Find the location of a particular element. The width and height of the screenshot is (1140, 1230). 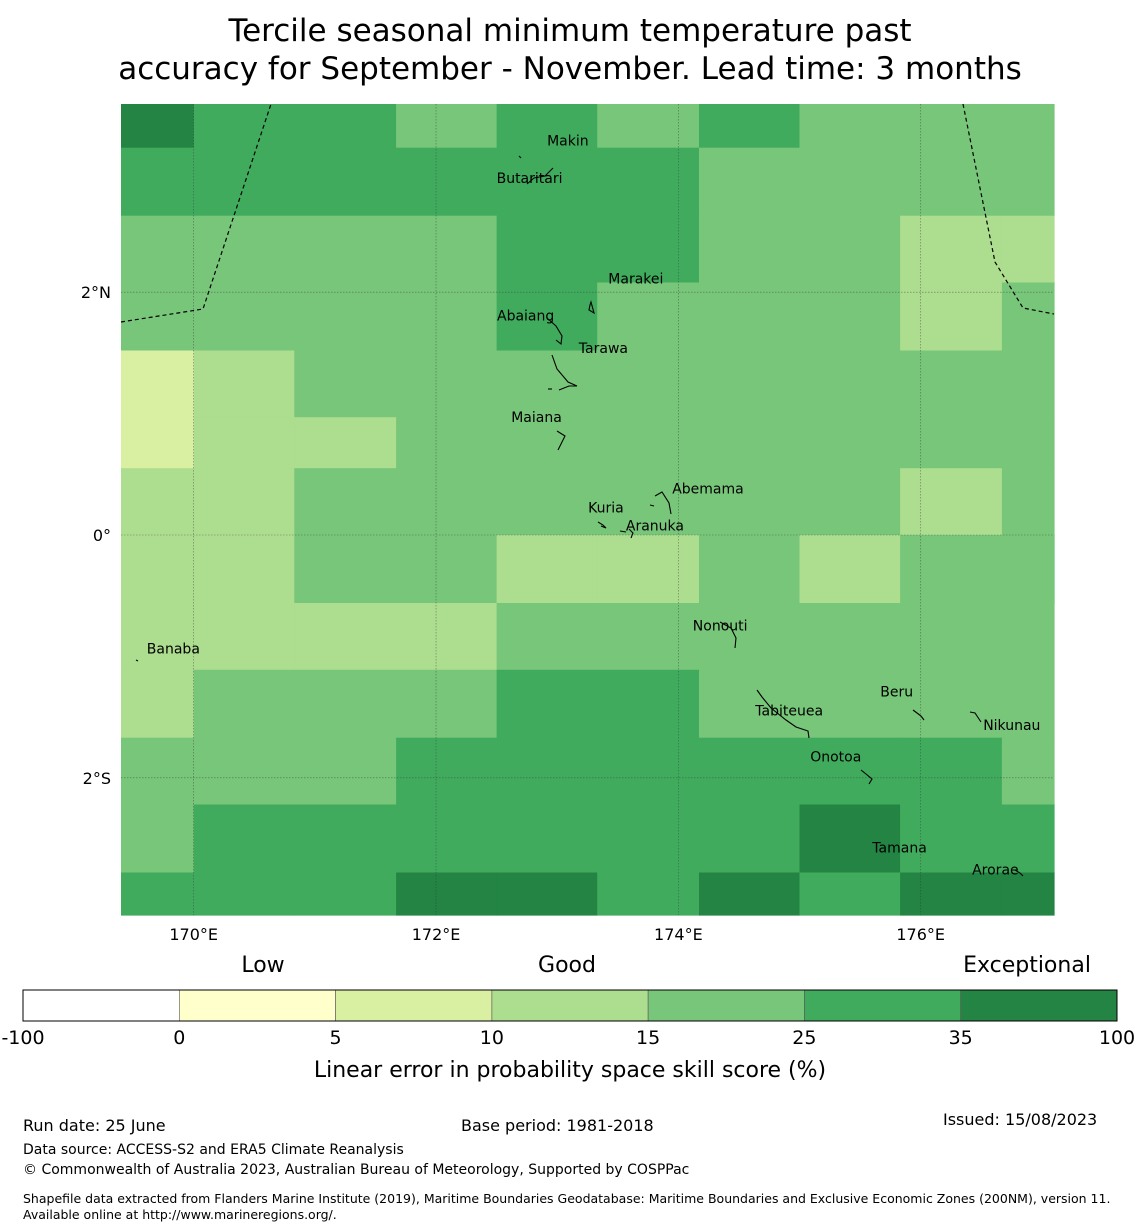

island-label: Butaritari is located at coordinates (530, 179).